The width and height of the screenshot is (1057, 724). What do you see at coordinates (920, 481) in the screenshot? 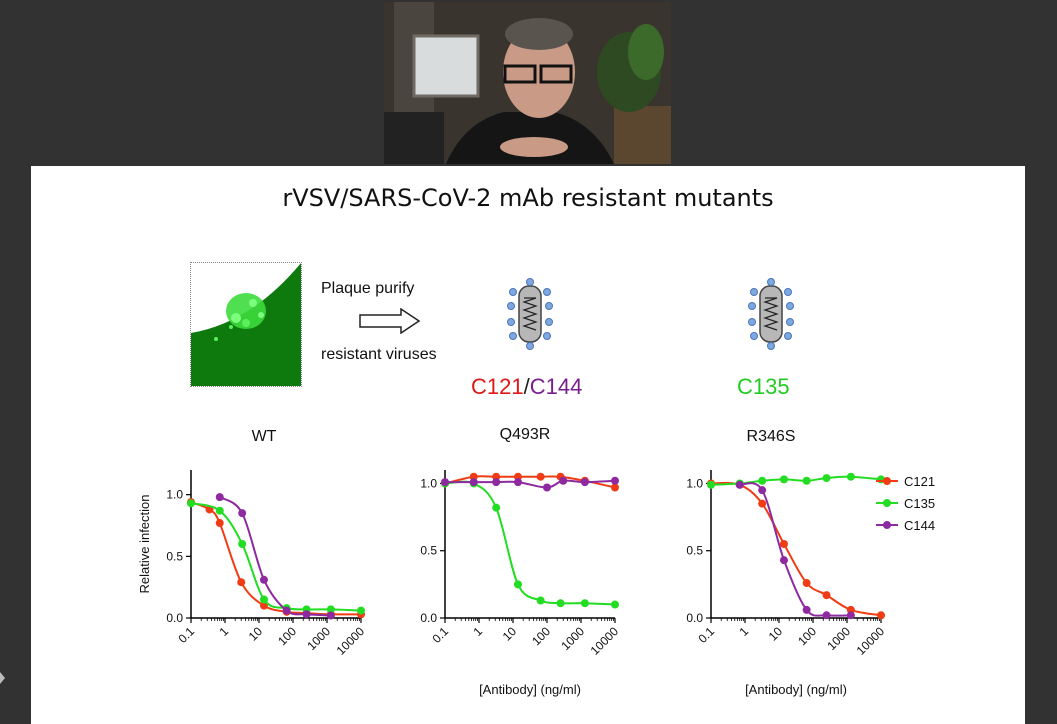
I see `legend-label: C121` at bounding box center [920, 481].